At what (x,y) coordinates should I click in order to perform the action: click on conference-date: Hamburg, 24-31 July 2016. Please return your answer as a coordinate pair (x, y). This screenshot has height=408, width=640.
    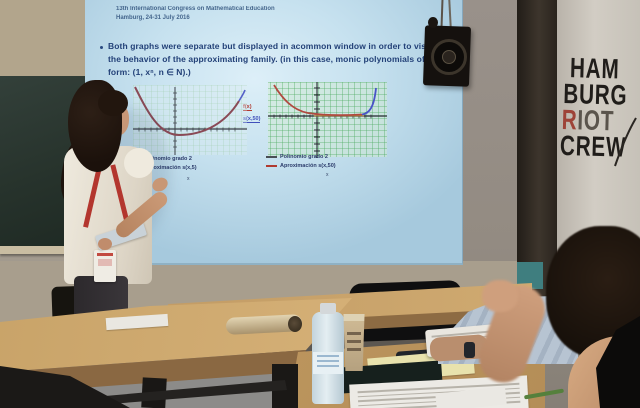
    Looking at the image, I should click on (153, 17).